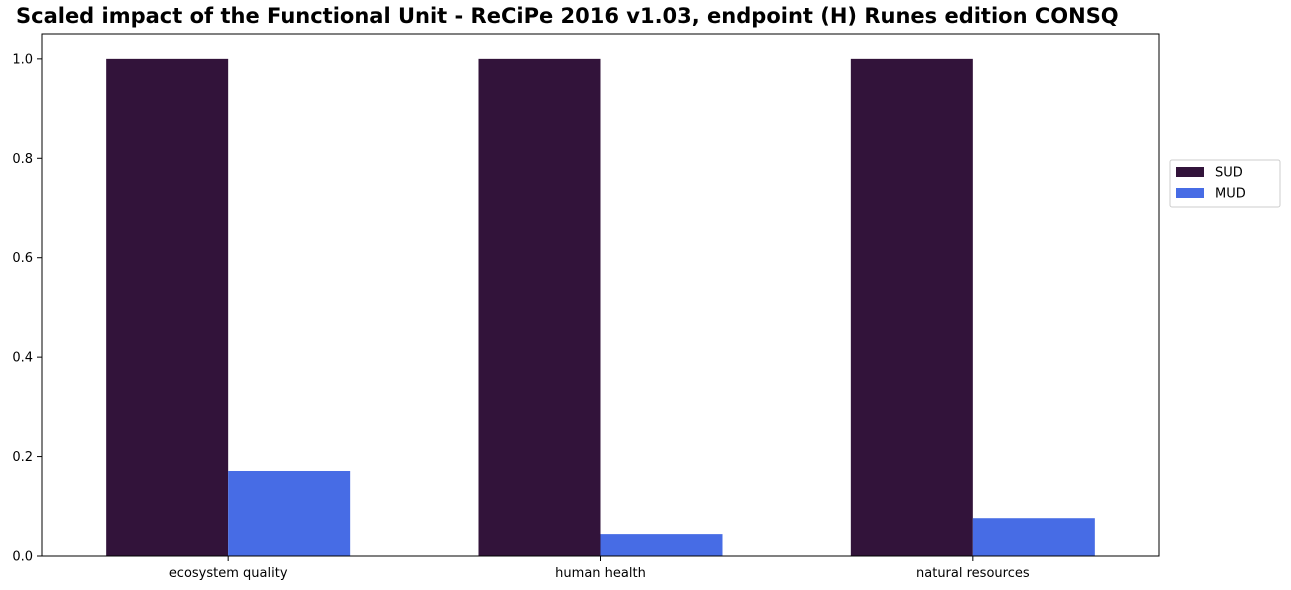 Image resolution: width=1291 pixels, height=590 pixels. What do you see at coordinates (539, 307) in the screenshot?
I see `bar-sud-human-health` at bounding box center [539, 307].